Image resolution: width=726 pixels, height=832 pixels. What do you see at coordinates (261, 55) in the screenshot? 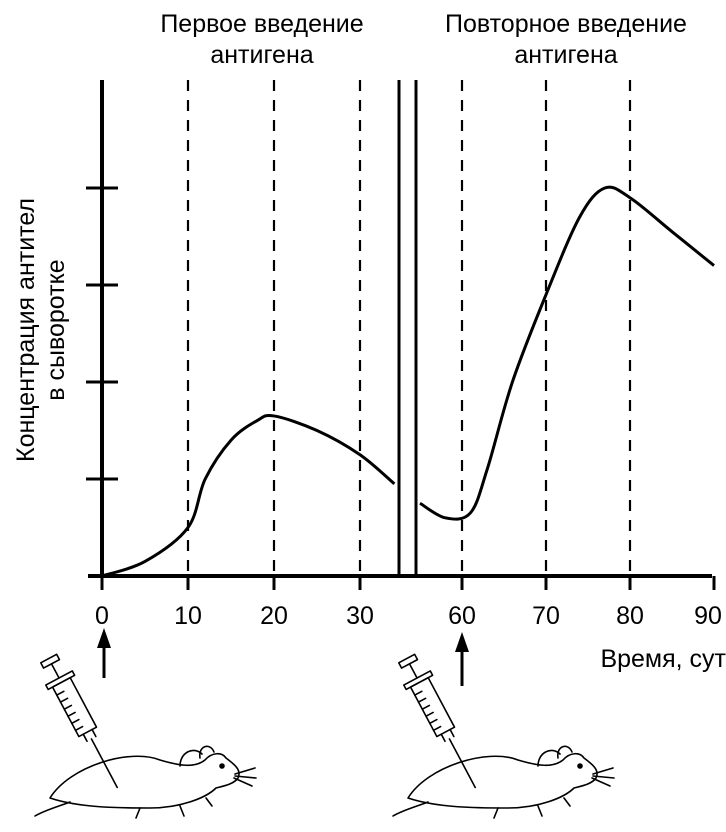
I see `title-left-line-2: антигена` at bounding box center [261, 55].